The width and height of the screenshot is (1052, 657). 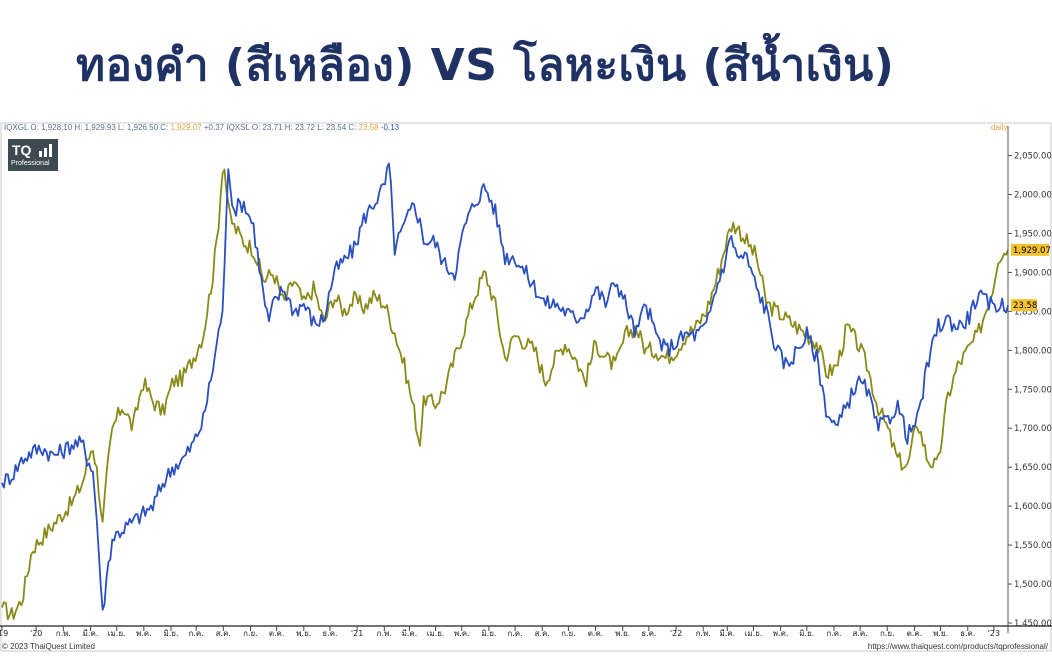 I want to click on y-tick-label: 1,850.00, so click(x=1033, y=312).